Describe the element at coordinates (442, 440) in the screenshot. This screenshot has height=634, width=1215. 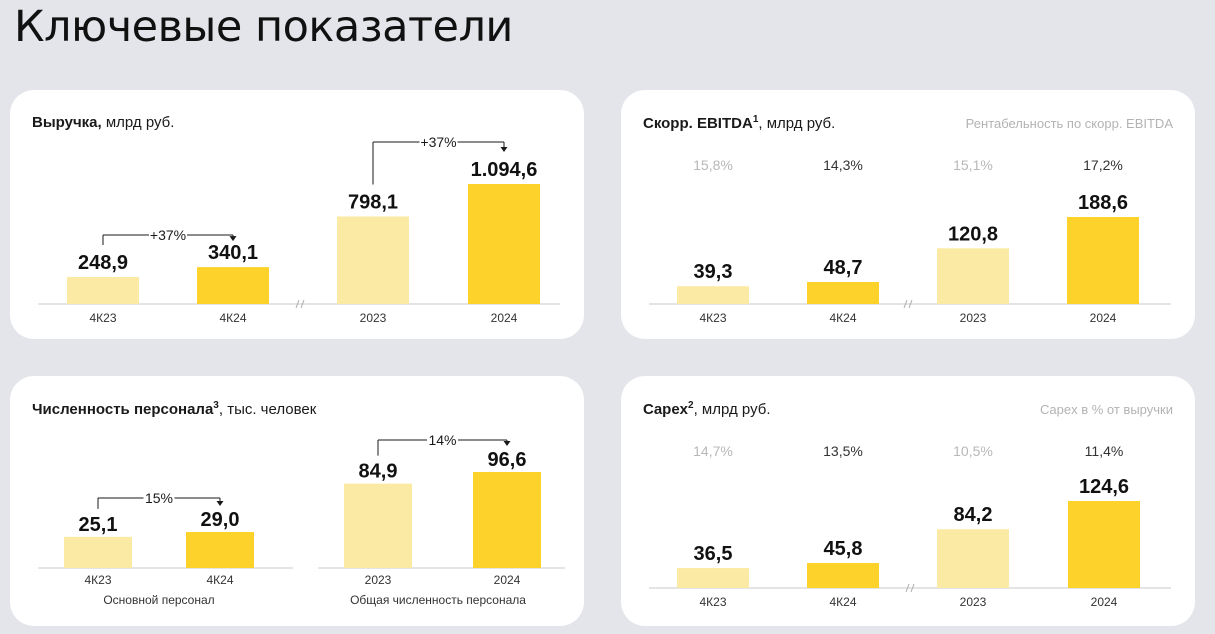
I see `growth-label: 14%` at that location.